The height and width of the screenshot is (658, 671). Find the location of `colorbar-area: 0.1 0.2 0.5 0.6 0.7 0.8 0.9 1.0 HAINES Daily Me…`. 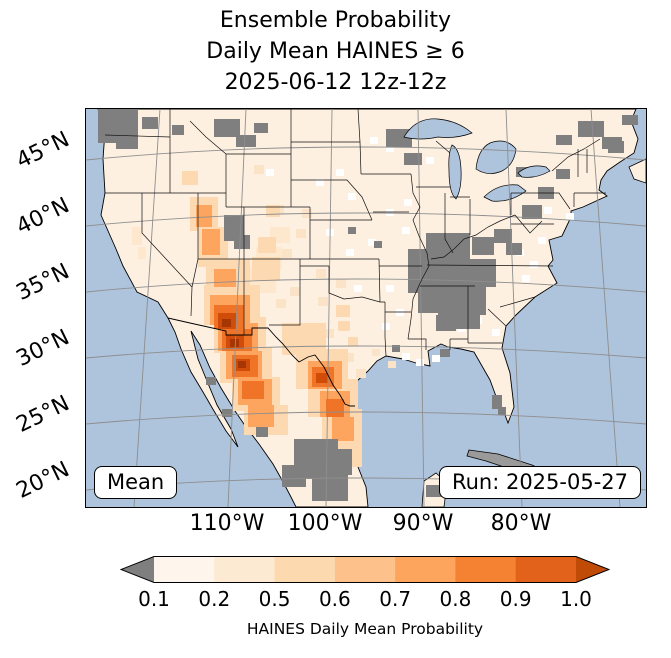

colorbar-area: 0.1 0.2 0.5 0.6 0.7 0.8 0.9 1.0 HAINES Daily Me… is located at coordinates (365, 604).